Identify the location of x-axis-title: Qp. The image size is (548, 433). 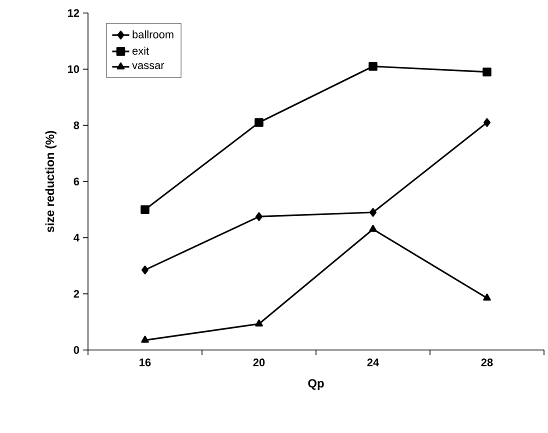
(316, 384).